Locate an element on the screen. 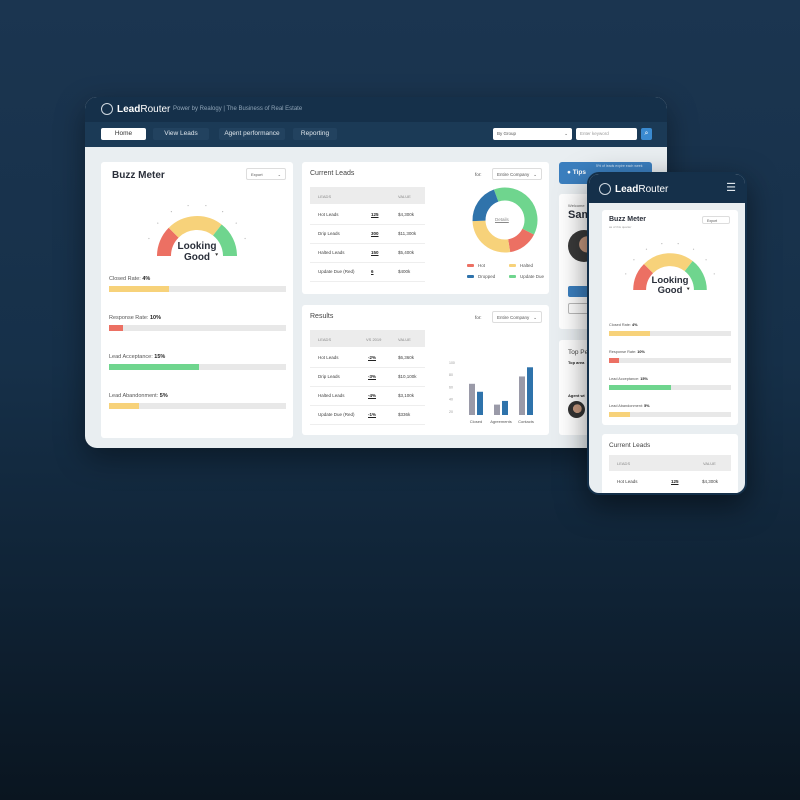 This screenshot has width=800, height=800. metric-label: Lead Abandonment: 5% is located at coordinates (629, 406).